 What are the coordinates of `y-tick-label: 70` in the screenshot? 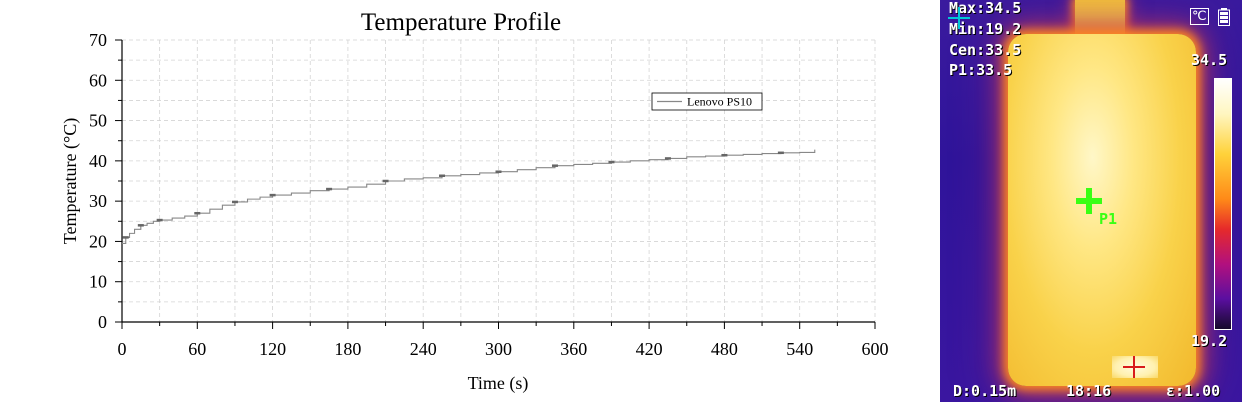 It's located at (98, 40).